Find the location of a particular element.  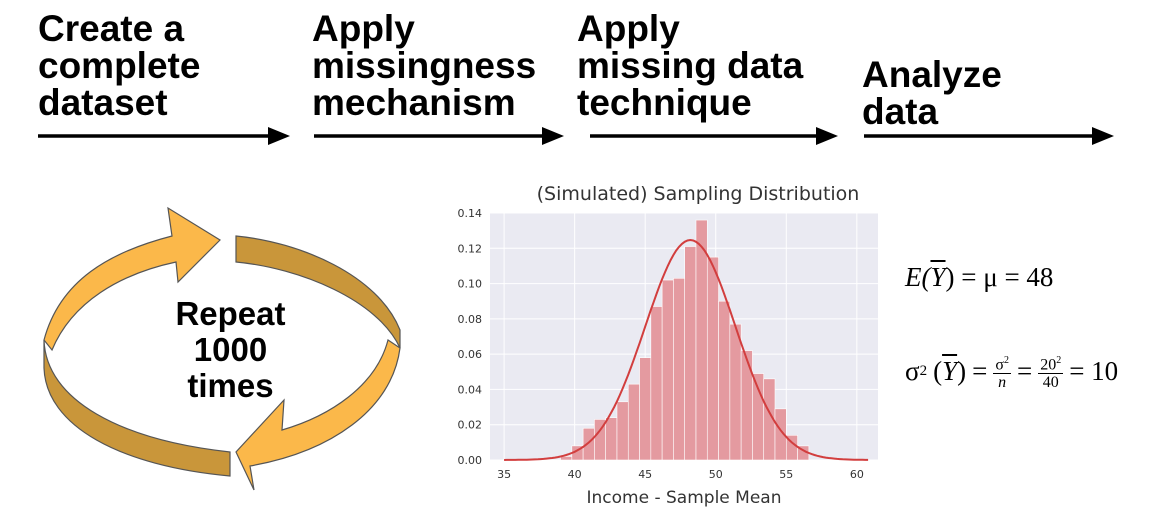

x-tick-label: 60 is located at coordinates (857, 474).